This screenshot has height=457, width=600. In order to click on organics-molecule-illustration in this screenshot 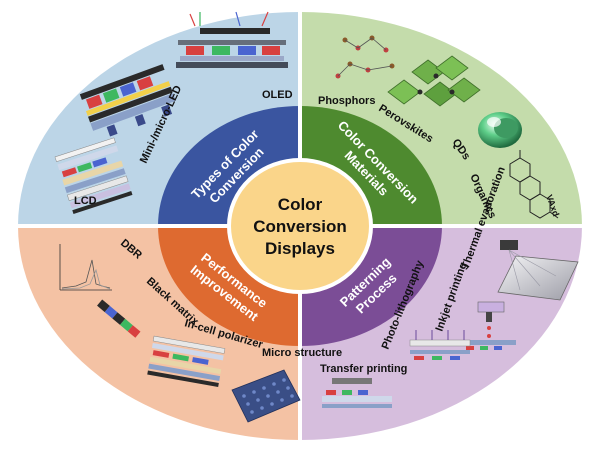, I will do `click(534, 184)`.